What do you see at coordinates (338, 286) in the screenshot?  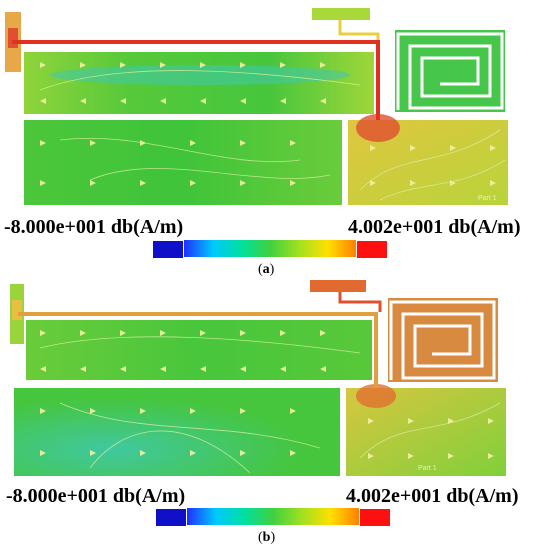 I see `top-patch-b` at bounding box center [338, 286].